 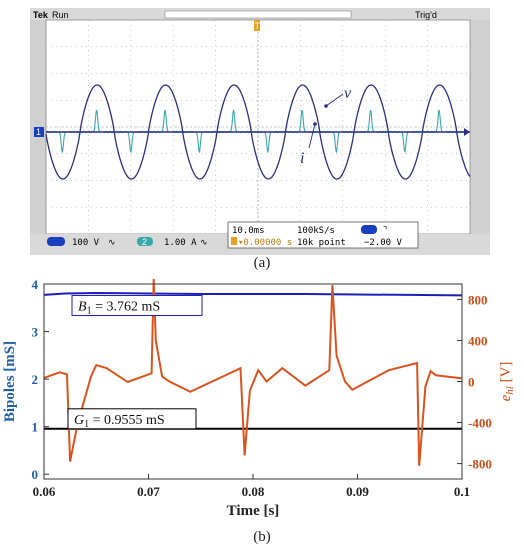 I want to click on scope-i-pointer, so click(x=312, y=136).